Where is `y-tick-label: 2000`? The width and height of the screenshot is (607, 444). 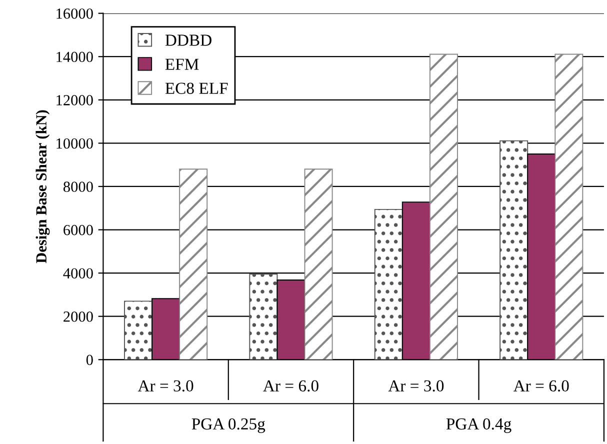
y-tick-label: 2000 is located at coordinates (78, 316).